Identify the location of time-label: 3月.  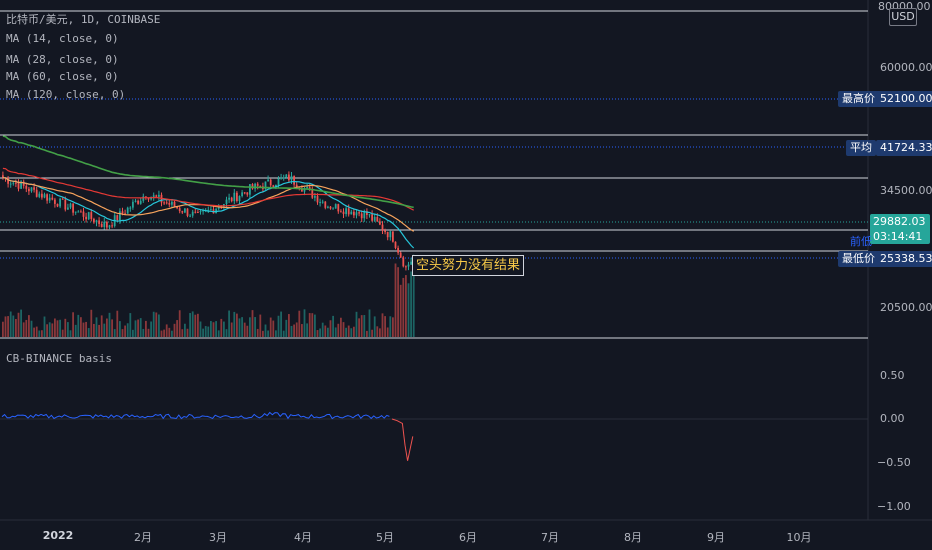
(218, 537).